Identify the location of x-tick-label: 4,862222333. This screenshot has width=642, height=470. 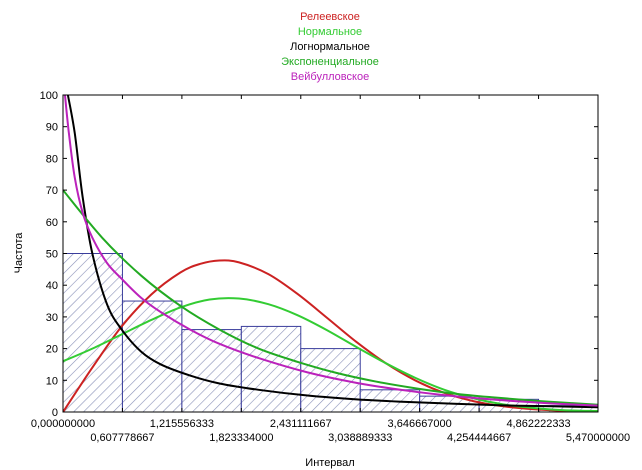
(538, 424).